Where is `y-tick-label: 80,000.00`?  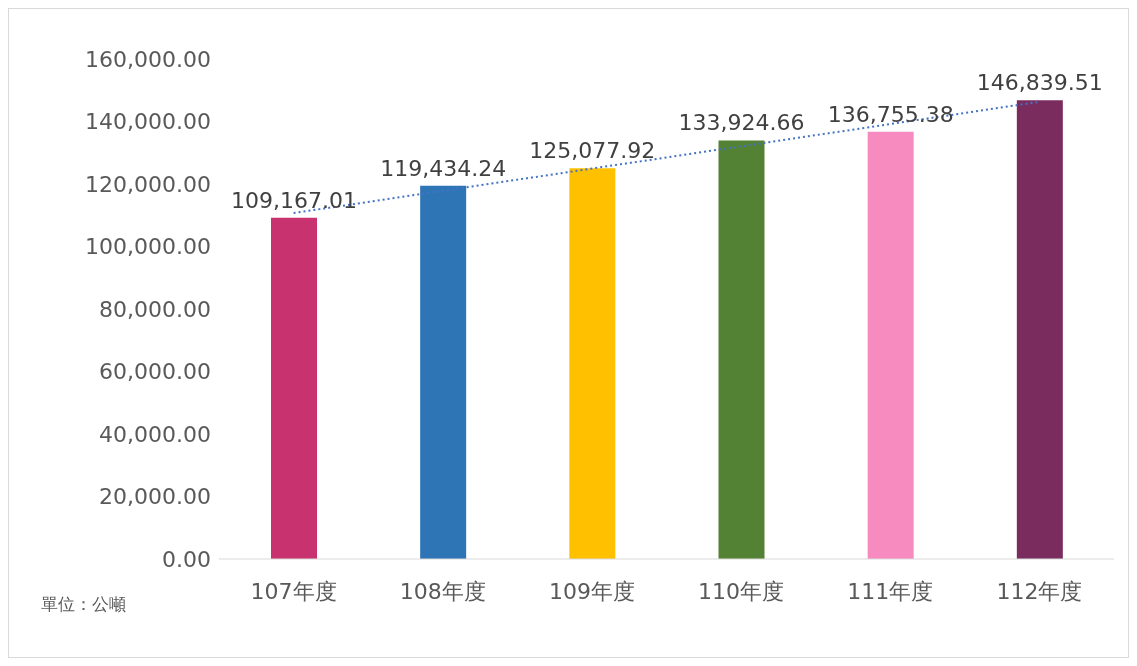 y-tick-label: 80,000.00 is located at coordinates (155, 309).